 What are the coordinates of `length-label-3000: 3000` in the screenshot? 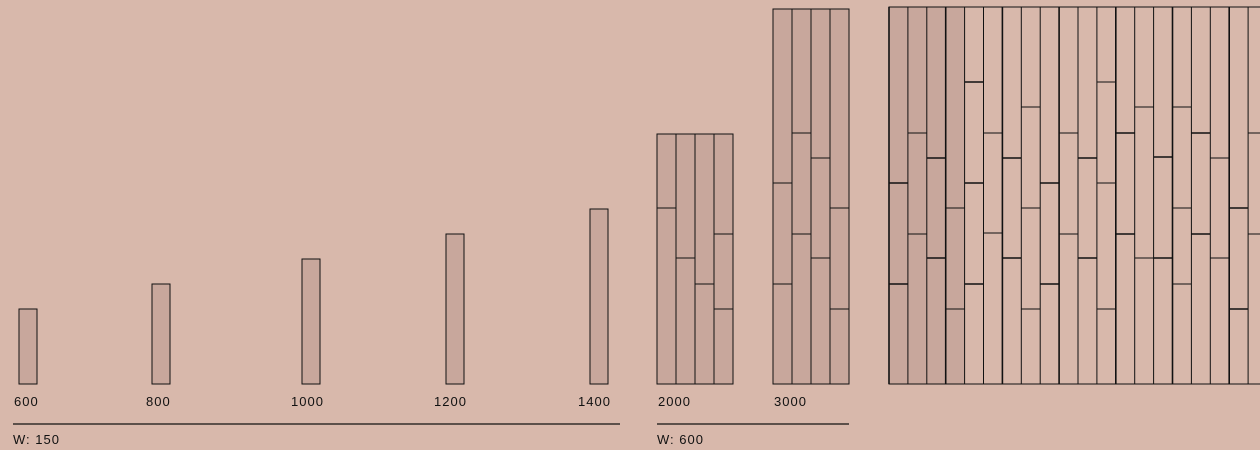 It's located at (790, 401).